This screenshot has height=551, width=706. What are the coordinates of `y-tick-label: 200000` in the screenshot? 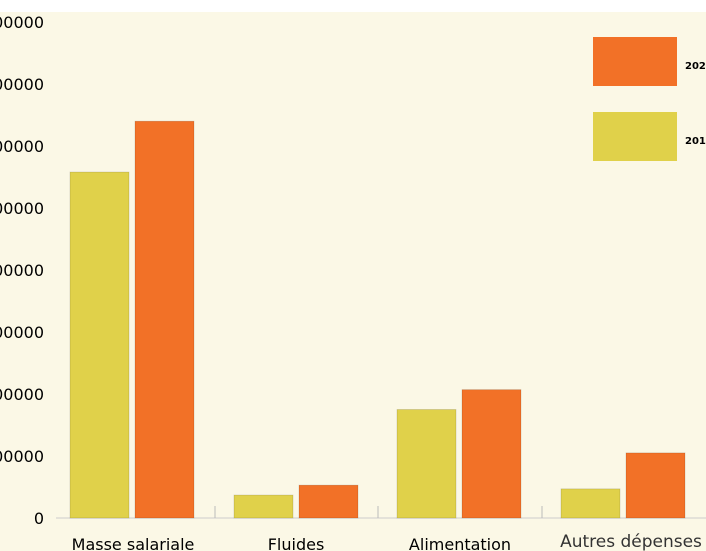 It's located at (22, 394).